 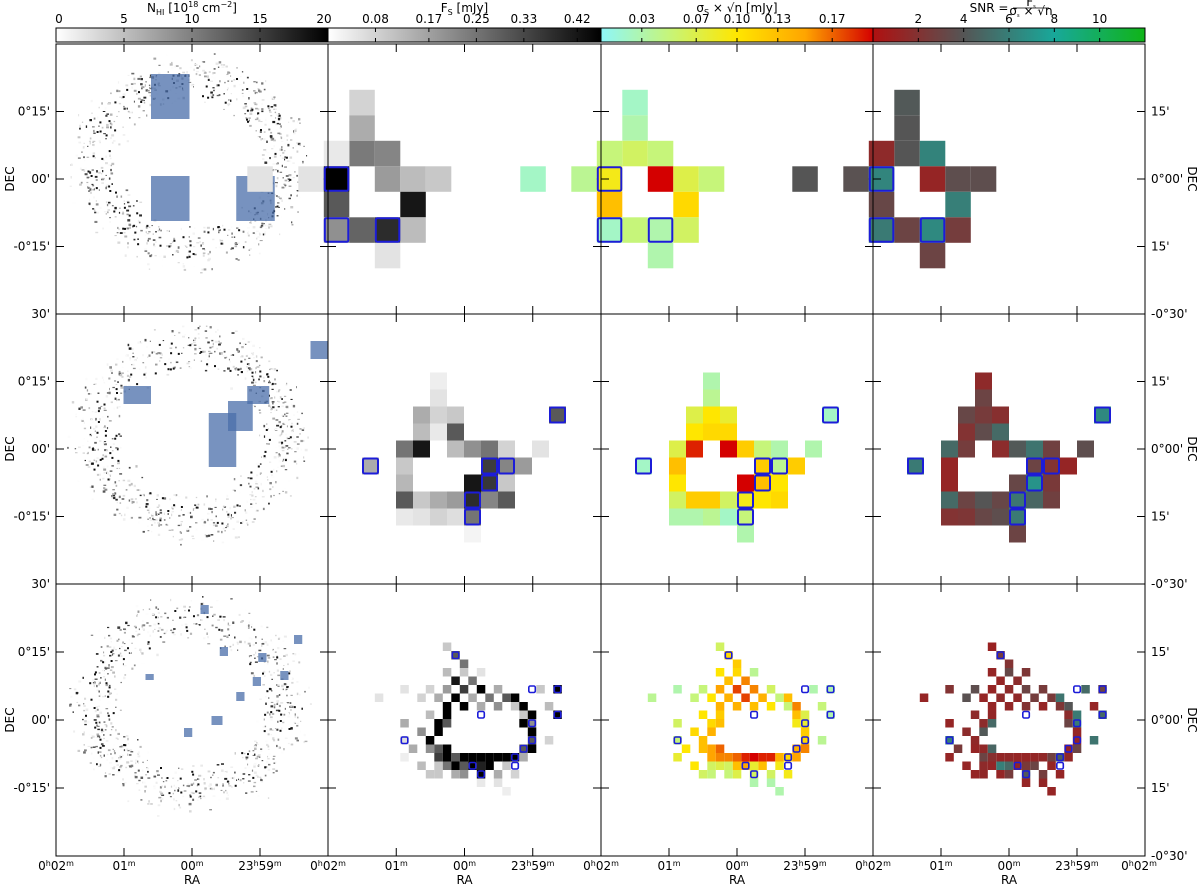 What do you see at coordinates (1167, 179) in the screenshot?
I see `y-tick-label-right: 0°00'` at bounding box center [1167, 179].